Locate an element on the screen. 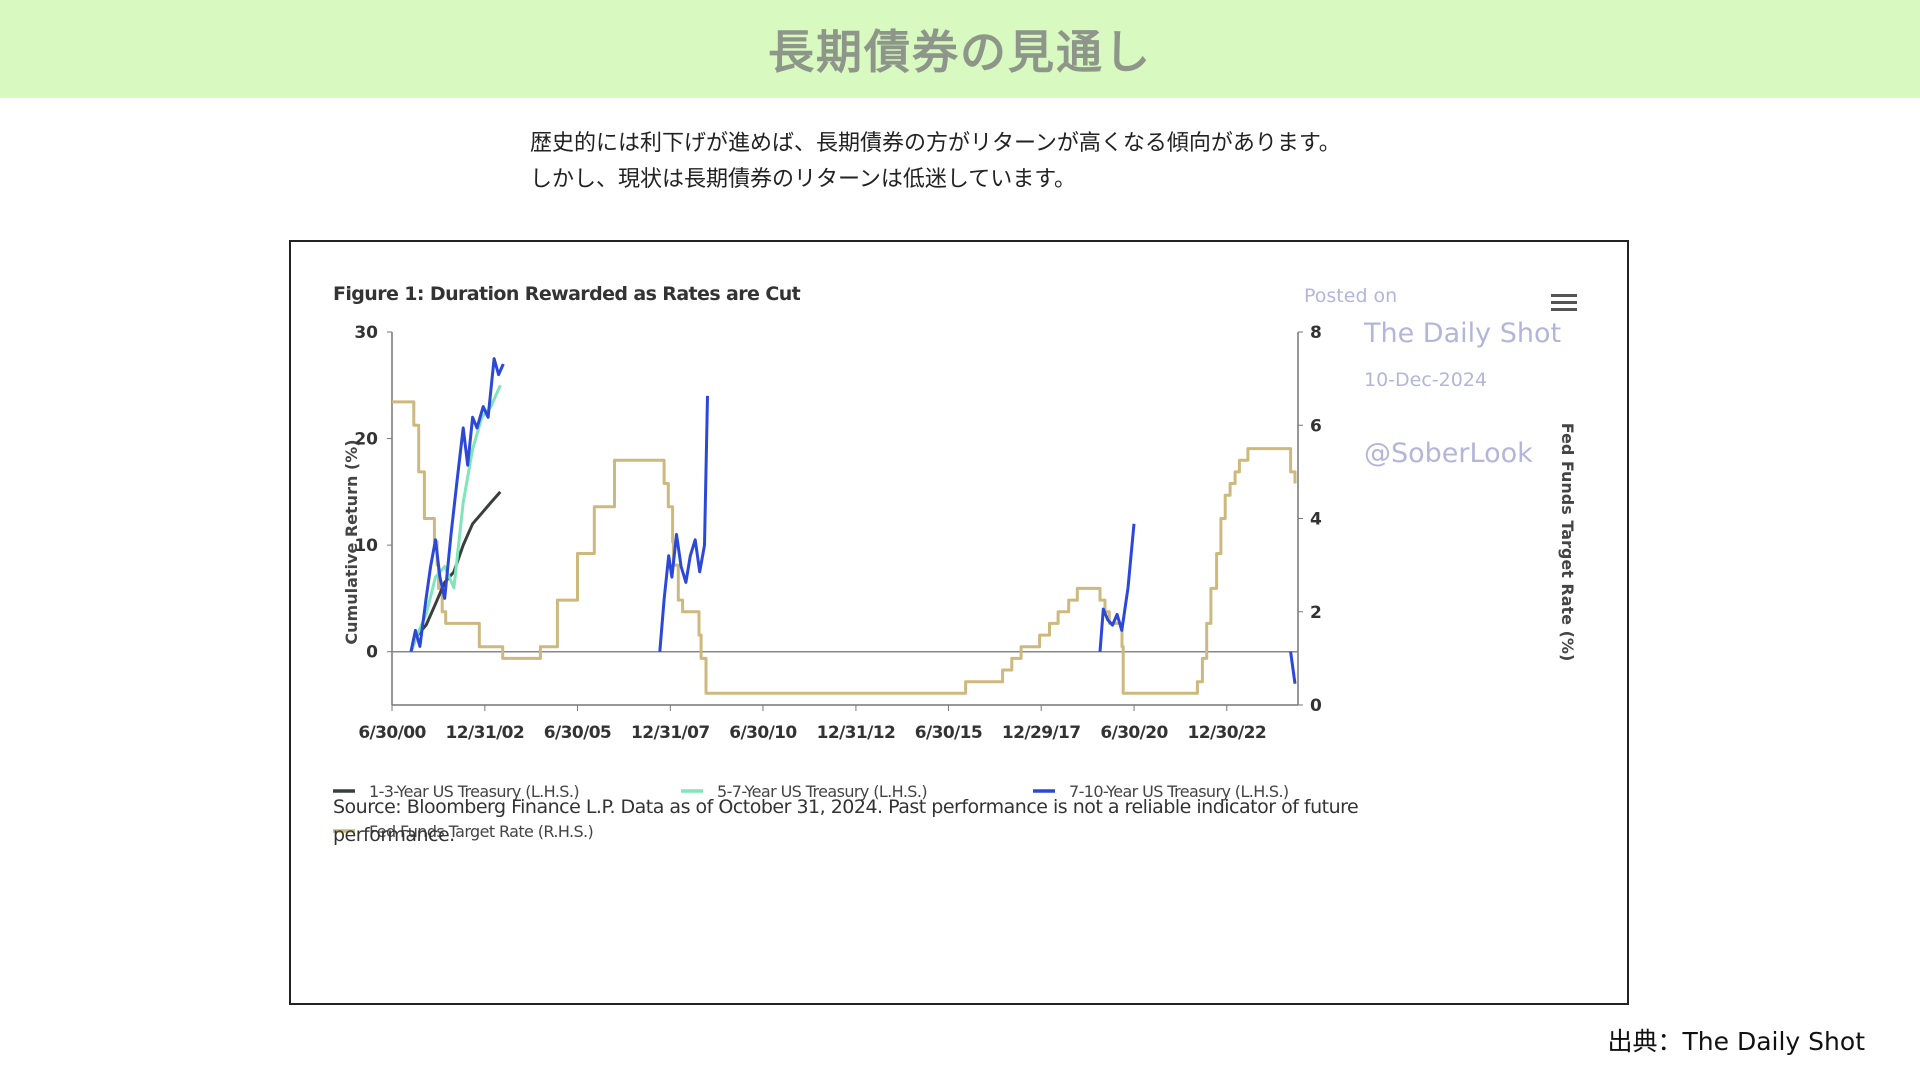 The image size is (1920, 1080). y2-tick-label: 4 is located at coordinates (1316, 520).